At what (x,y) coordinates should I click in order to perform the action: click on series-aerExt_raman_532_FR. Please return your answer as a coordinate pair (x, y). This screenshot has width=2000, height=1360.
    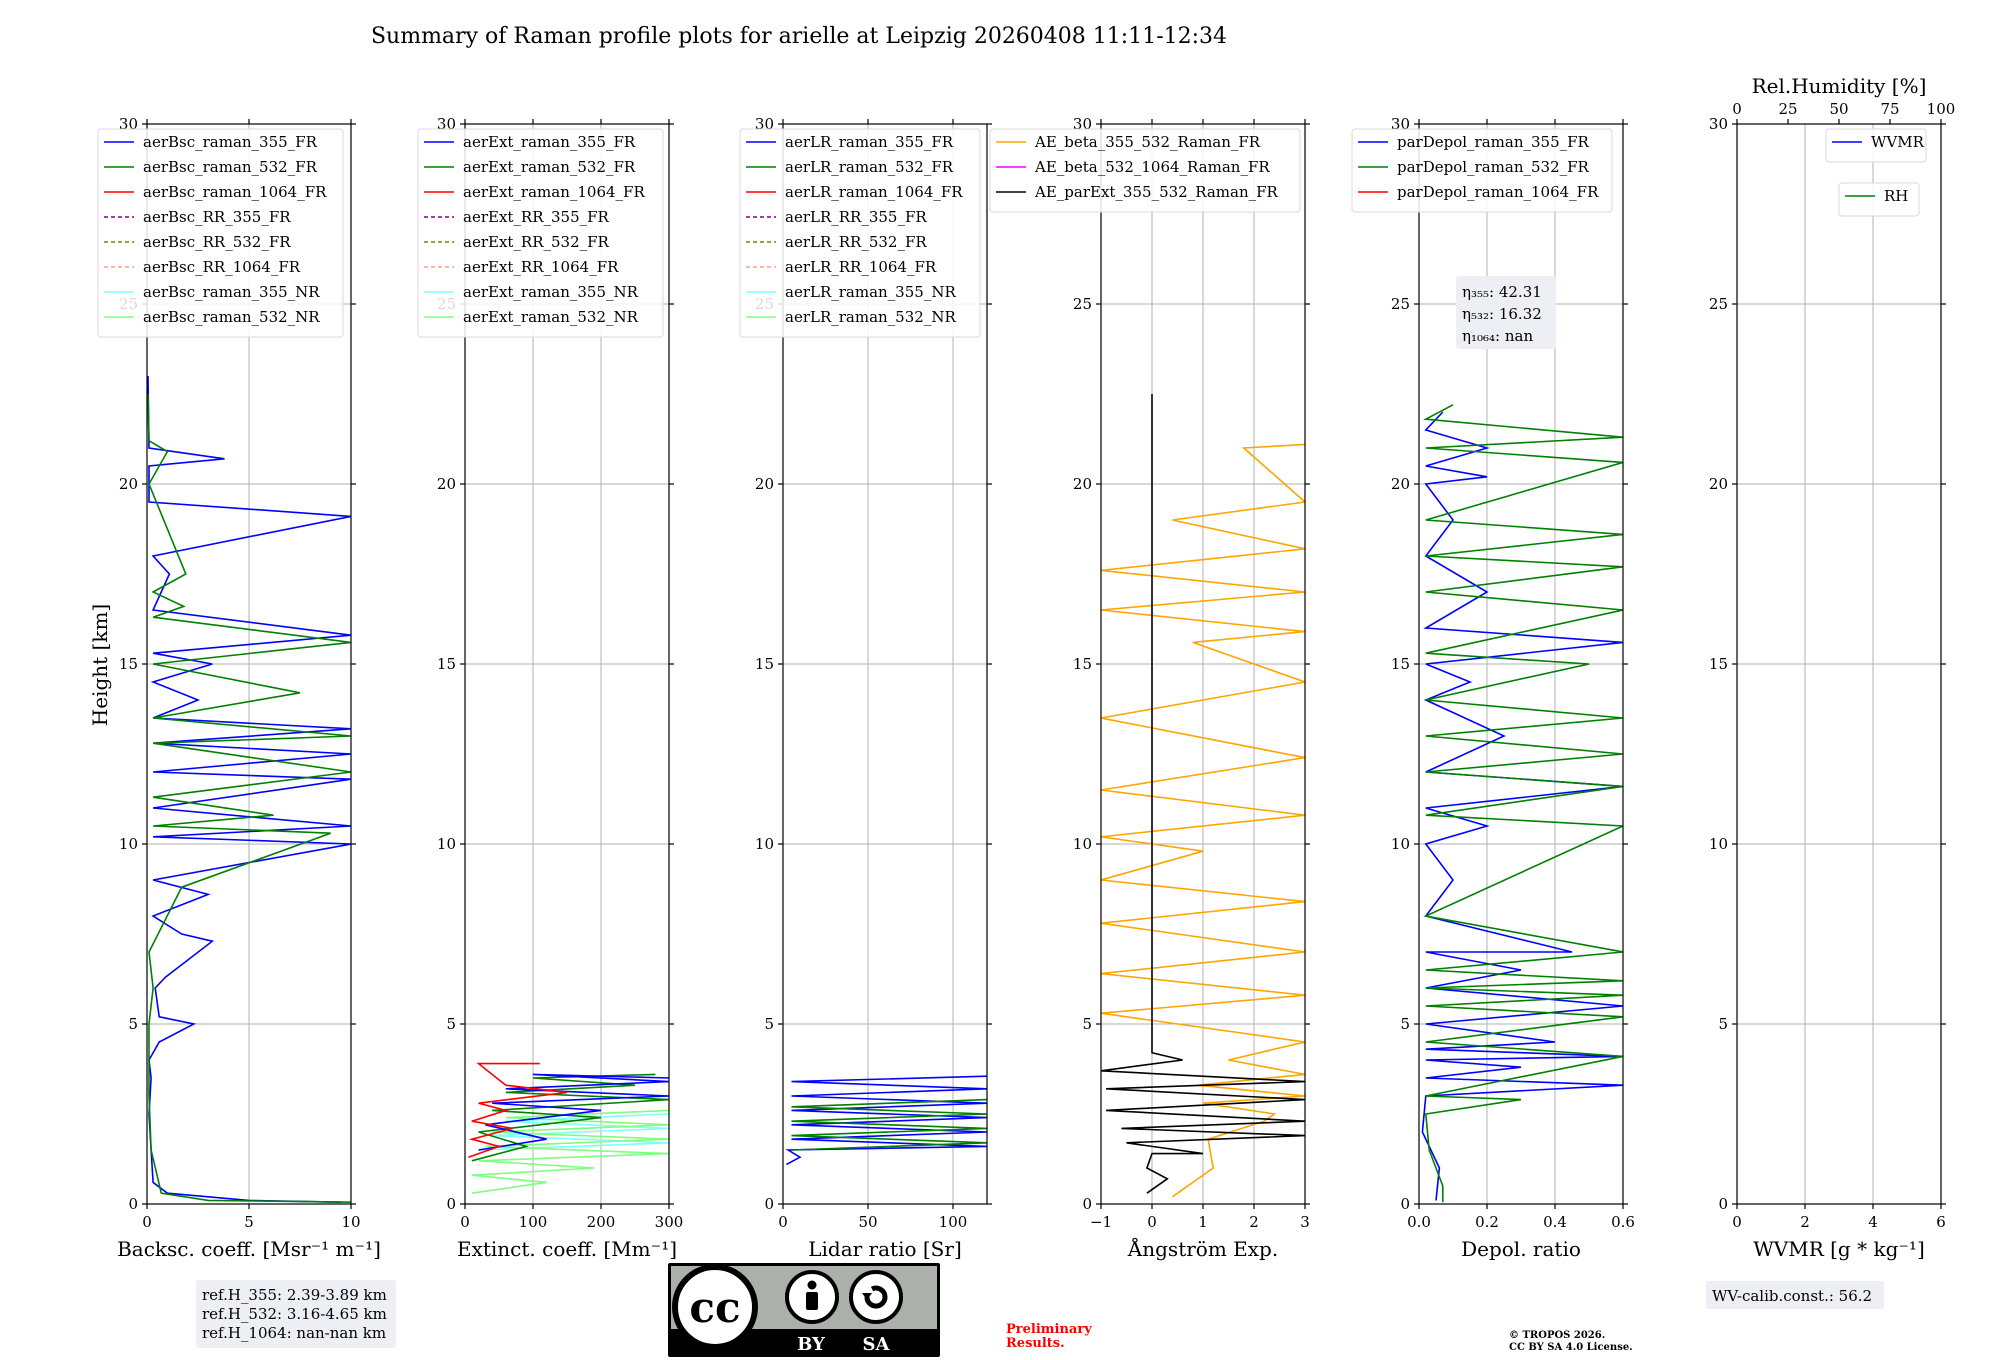
    Looking at the image, I should click on (570, 1117).